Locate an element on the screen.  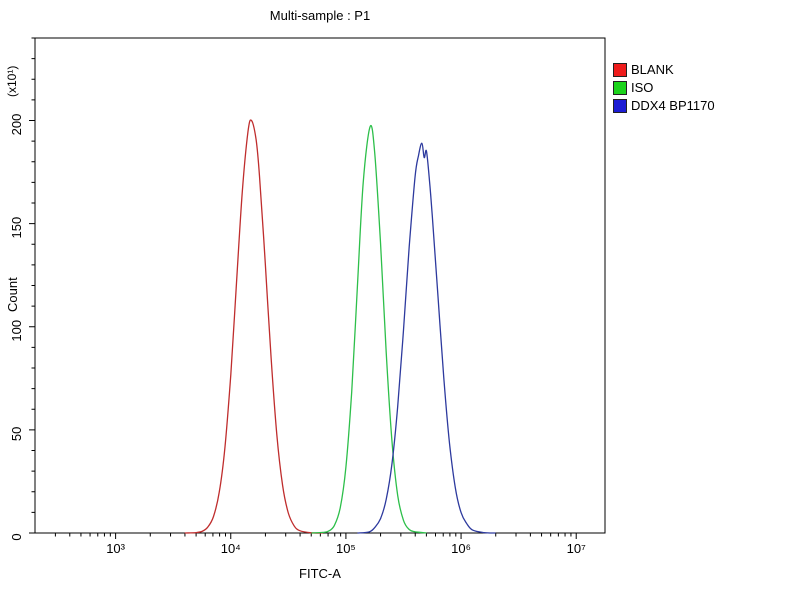
legend-label-ddx4: DDX4 BP1170 is located at coordinates (673, 105).